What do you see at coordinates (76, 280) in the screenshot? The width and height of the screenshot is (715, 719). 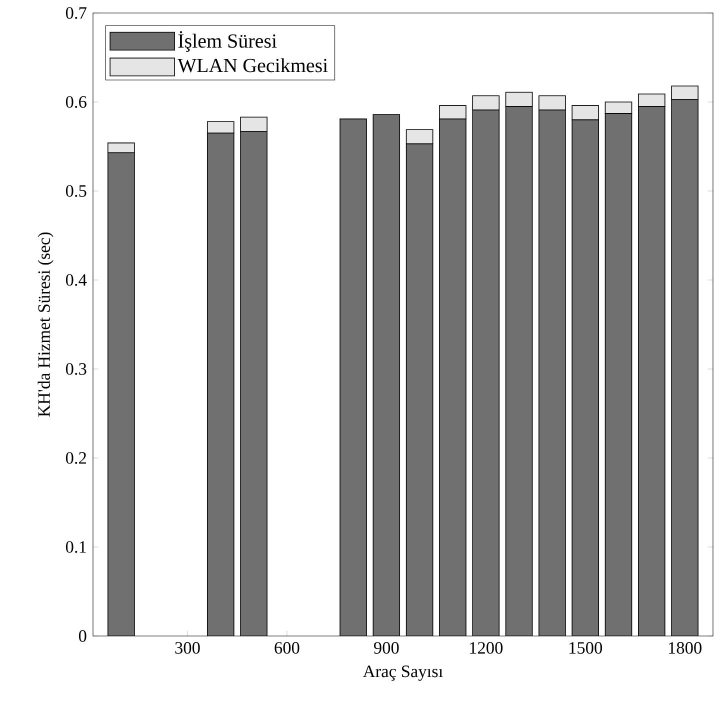 I see `y-tick-label: 0.4` at bounding box center [76, 280].